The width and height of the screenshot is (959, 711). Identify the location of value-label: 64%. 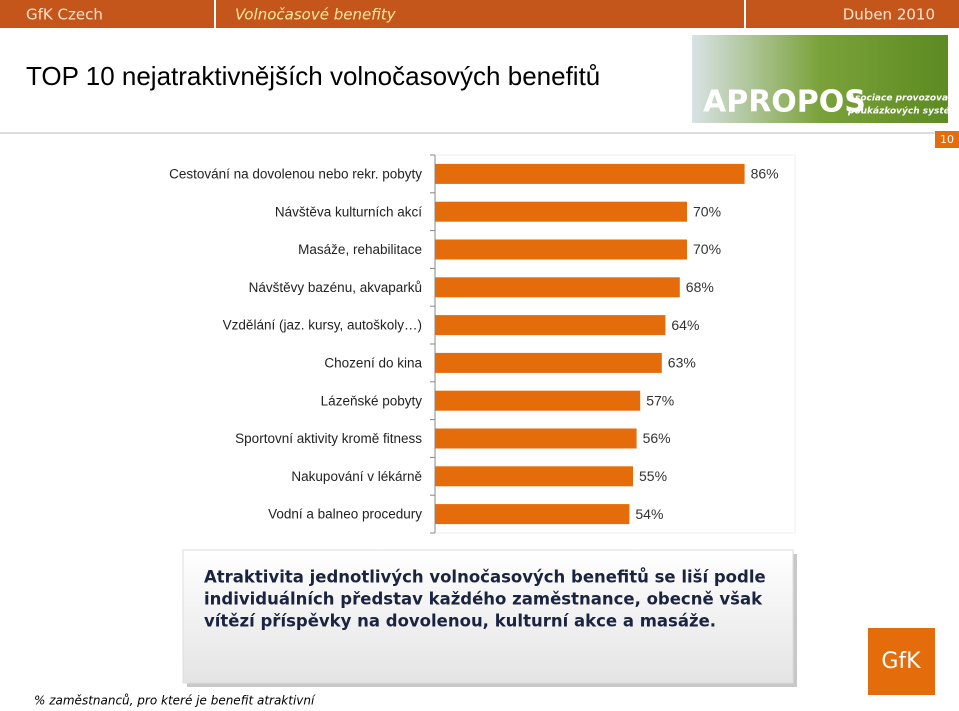
(685, 325).